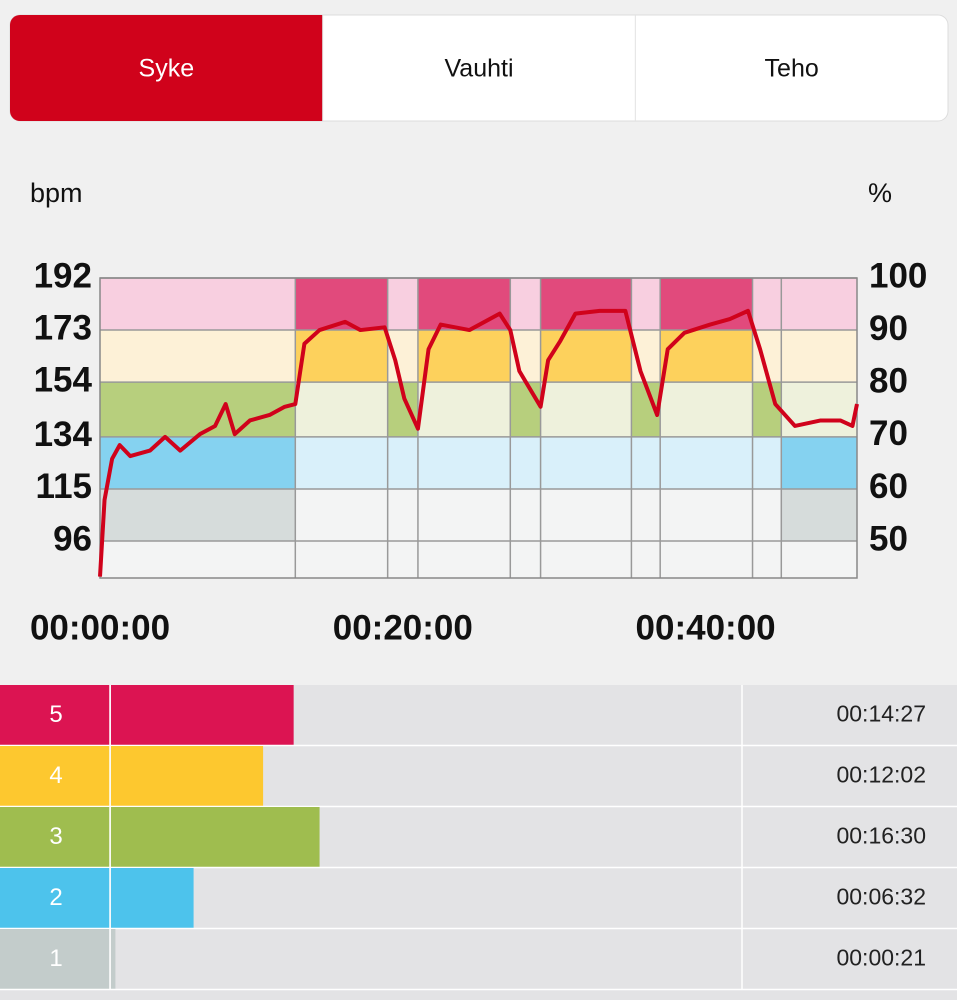 The image size is (957, 1000). I want to click on tab-label: Vauhti, so click(478, 69).